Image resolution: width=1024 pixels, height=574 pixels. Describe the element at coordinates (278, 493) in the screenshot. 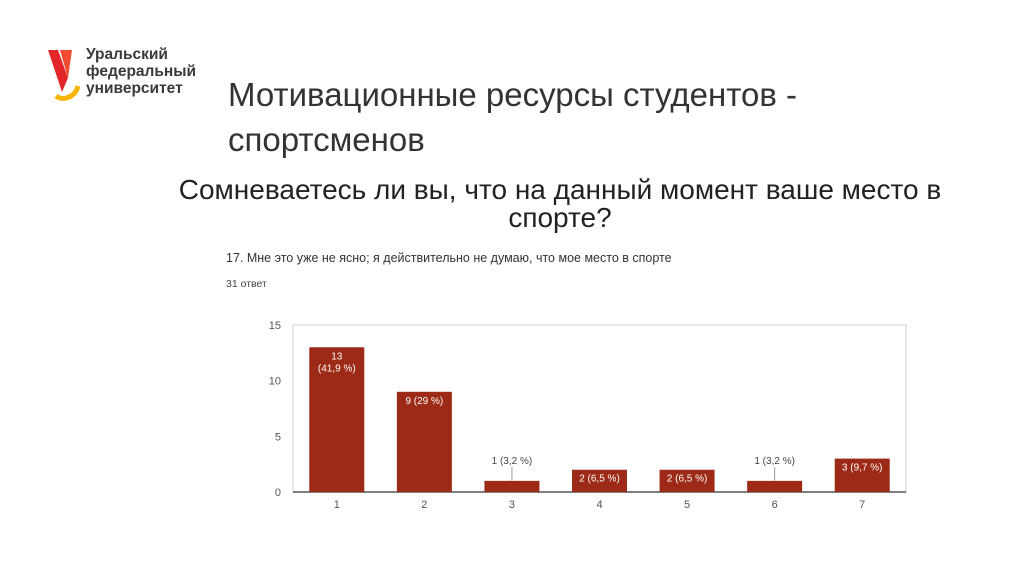

I see `y-tick-label: 0` at that location.